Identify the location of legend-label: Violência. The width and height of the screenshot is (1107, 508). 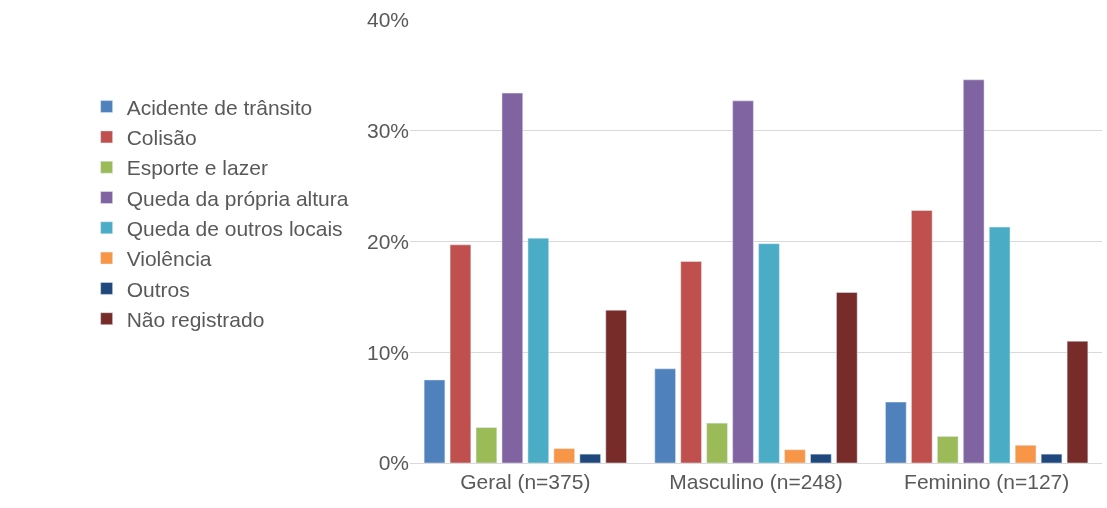
(169, 259).